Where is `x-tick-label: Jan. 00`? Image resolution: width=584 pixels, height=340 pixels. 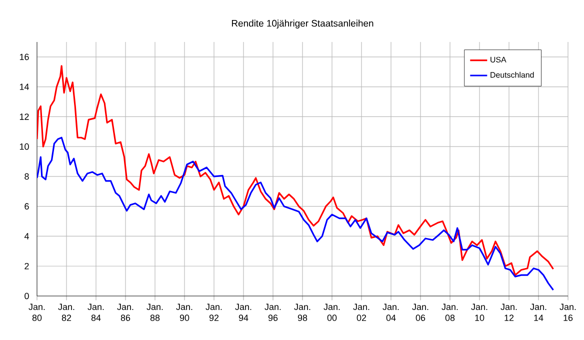 x-tick-label: Jan. 00 is located at coordinates (332, 312).